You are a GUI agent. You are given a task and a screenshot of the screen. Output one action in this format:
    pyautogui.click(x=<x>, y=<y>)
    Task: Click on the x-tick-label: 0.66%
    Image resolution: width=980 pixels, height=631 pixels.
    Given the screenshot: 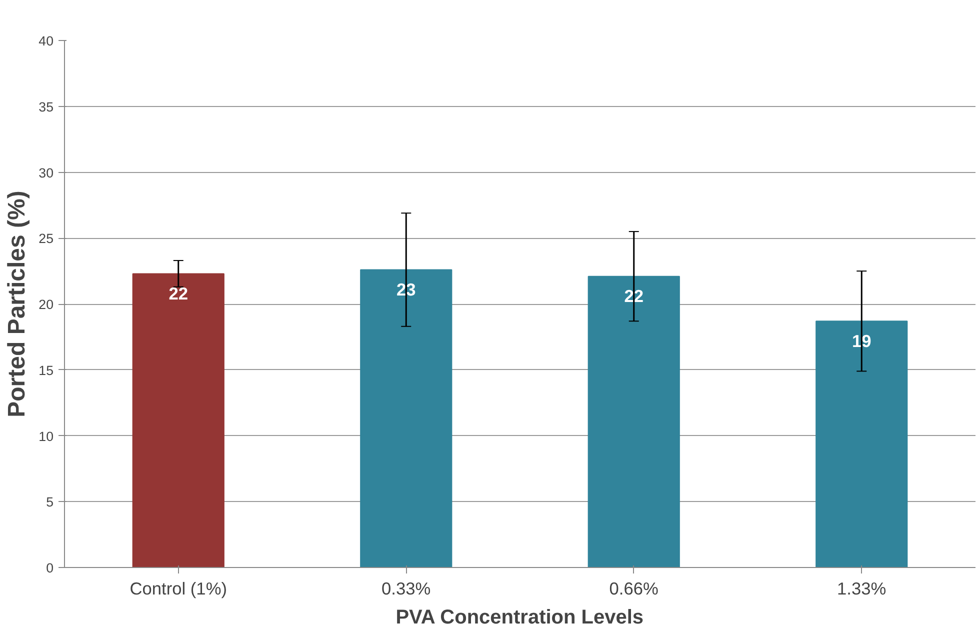 What is the action you would take?
    pyautogui.click(x=633, y=588)
    